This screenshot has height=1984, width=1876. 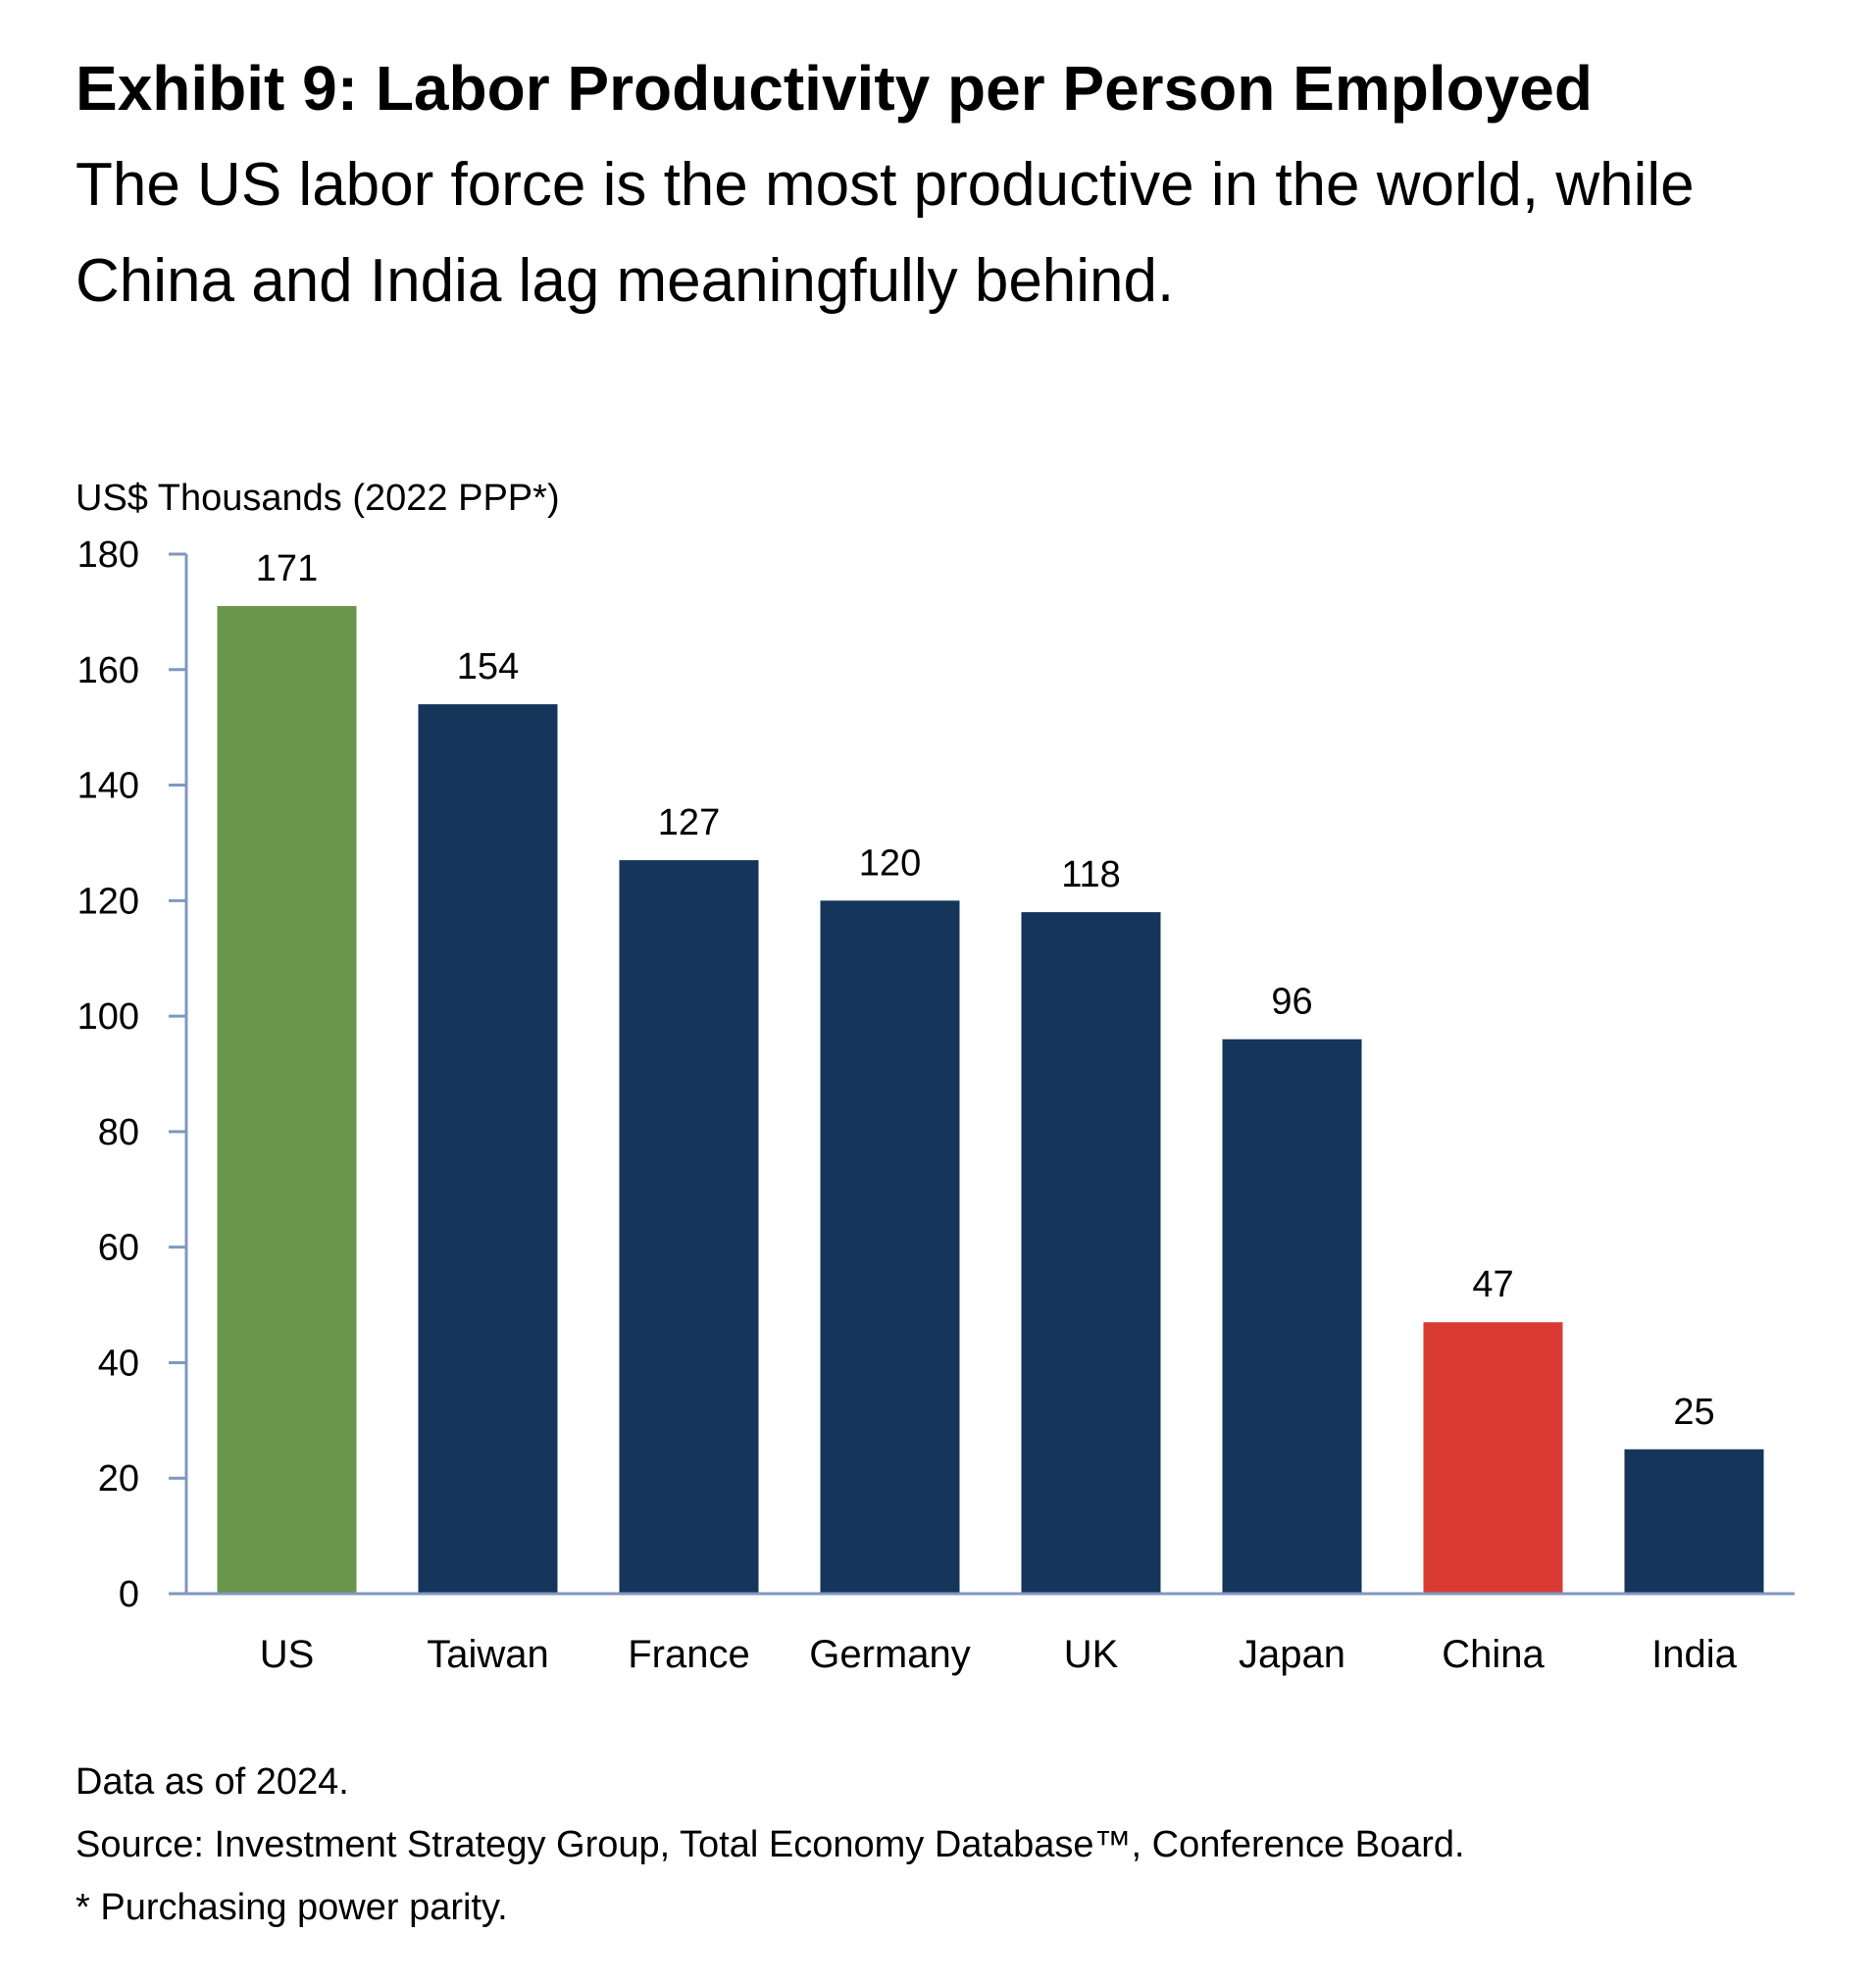 What do you see at coordinates (212, 1782) in the screenshot?
I see `data-as-of-note: Data as of 2024.` at bounding box center [212, 1782].